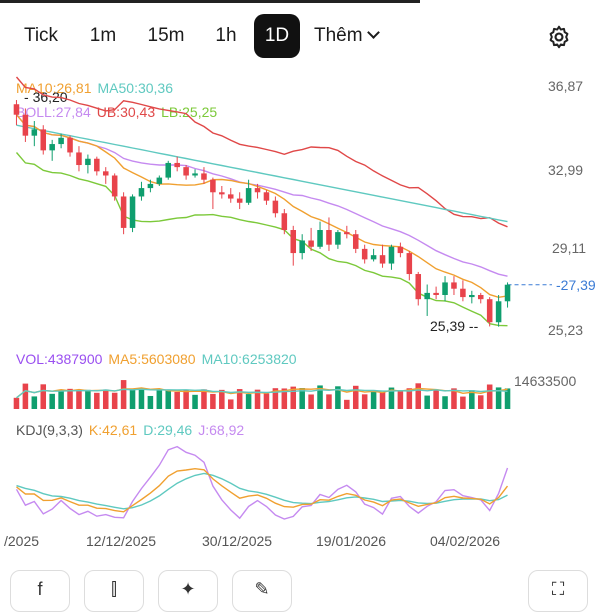  I want to click on ma50-line, so click(262, 173).